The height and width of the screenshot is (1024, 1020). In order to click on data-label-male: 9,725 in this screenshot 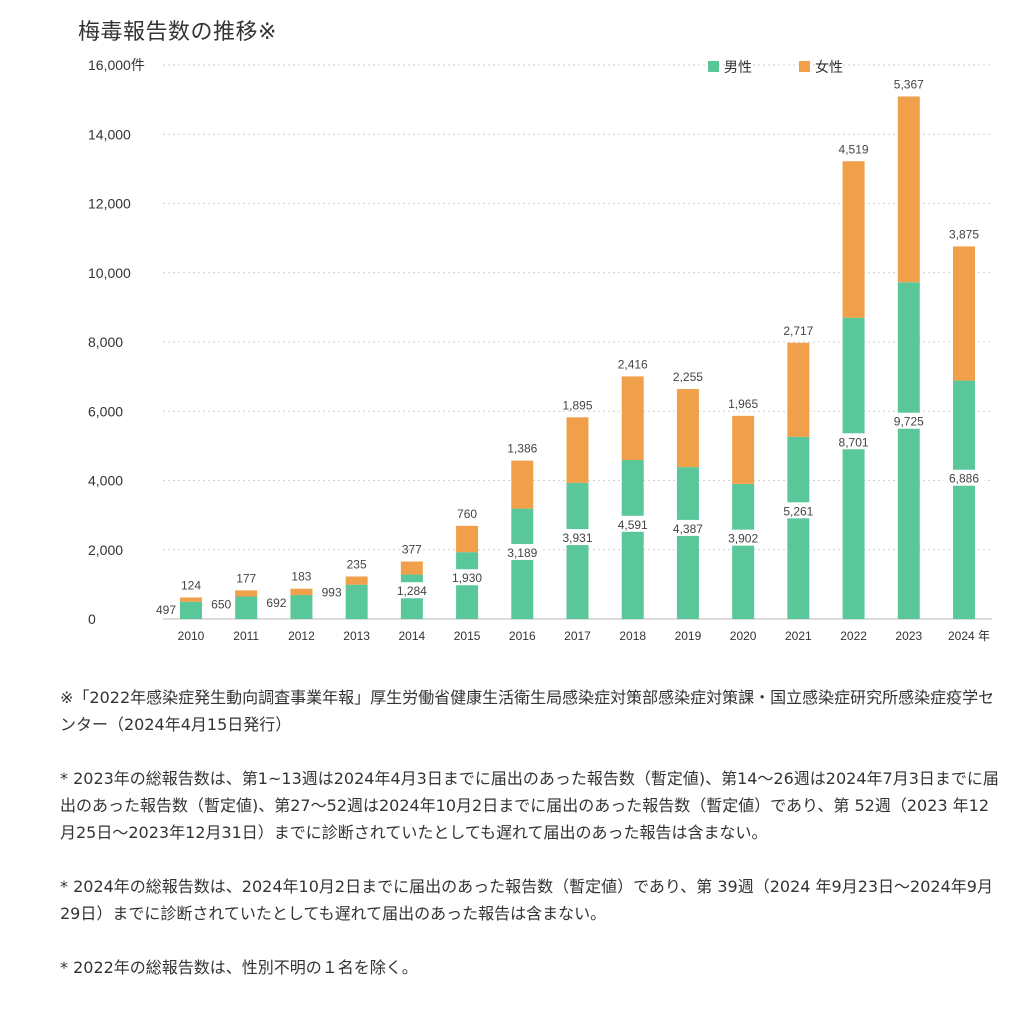, I will do `click(909, 422)`.